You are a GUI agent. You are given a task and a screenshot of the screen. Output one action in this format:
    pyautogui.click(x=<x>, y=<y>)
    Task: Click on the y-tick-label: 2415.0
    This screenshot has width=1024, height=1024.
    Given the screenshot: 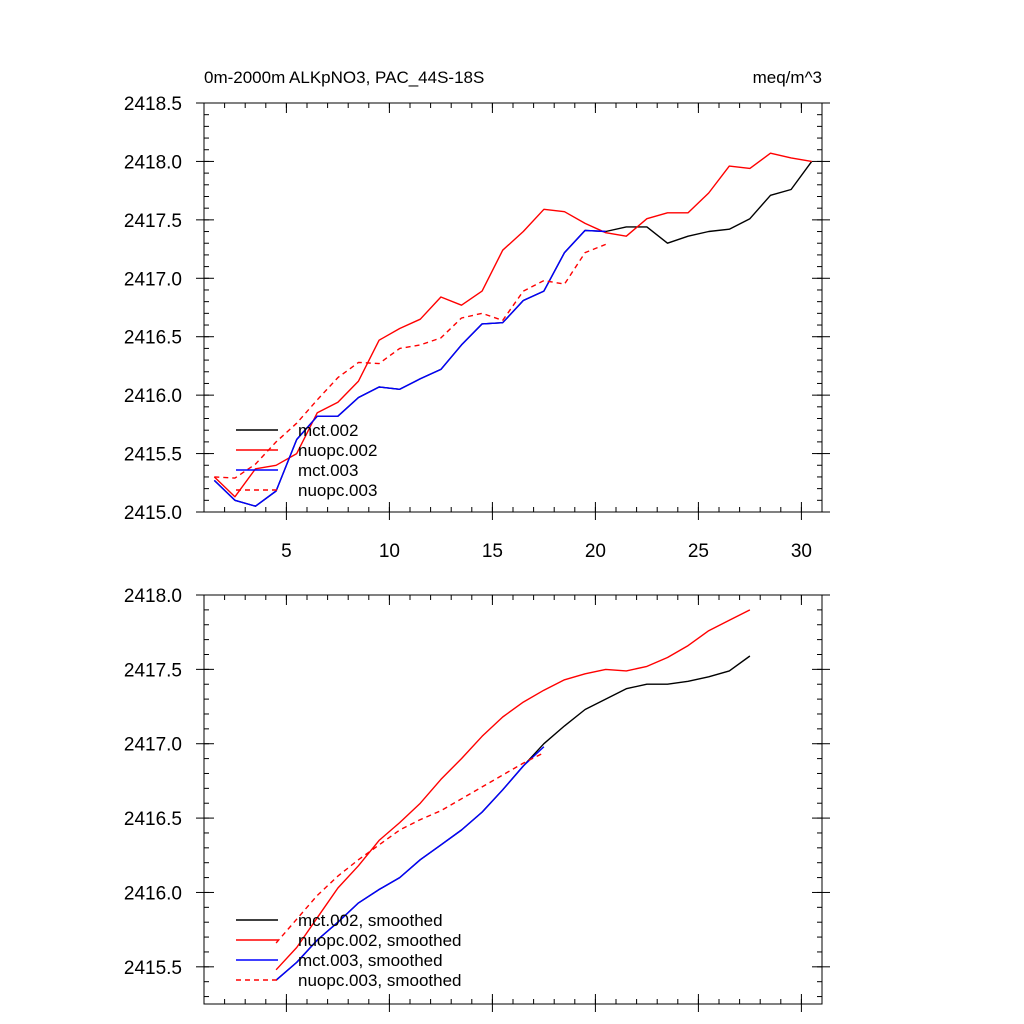 What is the action you would take?
    pyautogui.click(x=153, y=513)
    